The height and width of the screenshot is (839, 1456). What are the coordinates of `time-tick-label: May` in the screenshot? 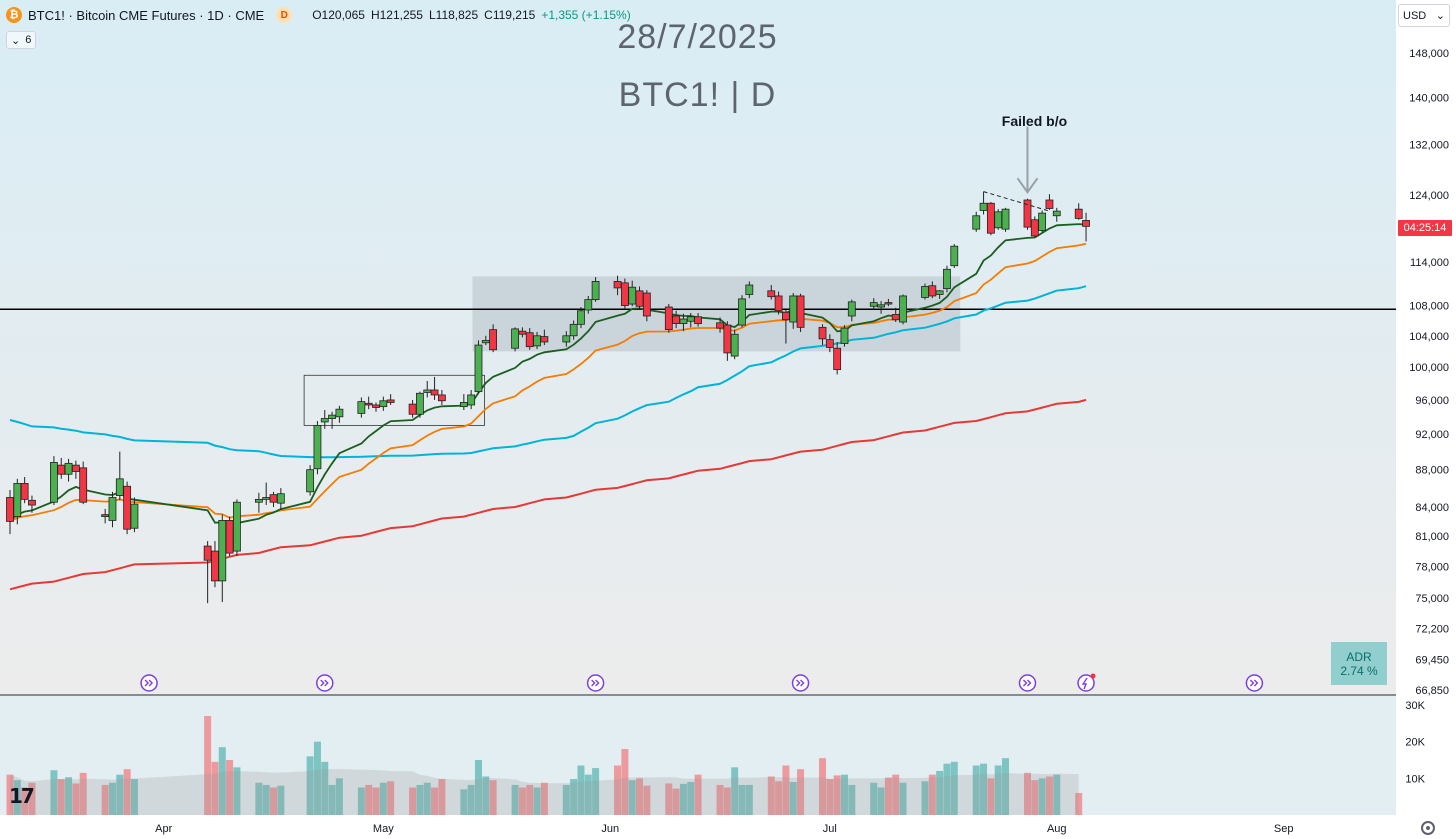 It's located at (383, 829).